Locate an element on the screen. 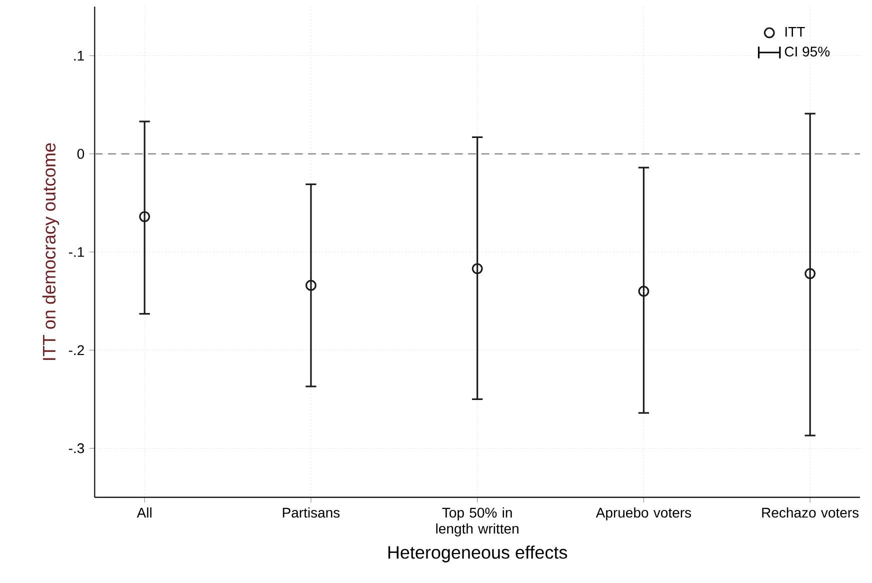  y-tick-label: -.1 is located at coordinates (76, 252).